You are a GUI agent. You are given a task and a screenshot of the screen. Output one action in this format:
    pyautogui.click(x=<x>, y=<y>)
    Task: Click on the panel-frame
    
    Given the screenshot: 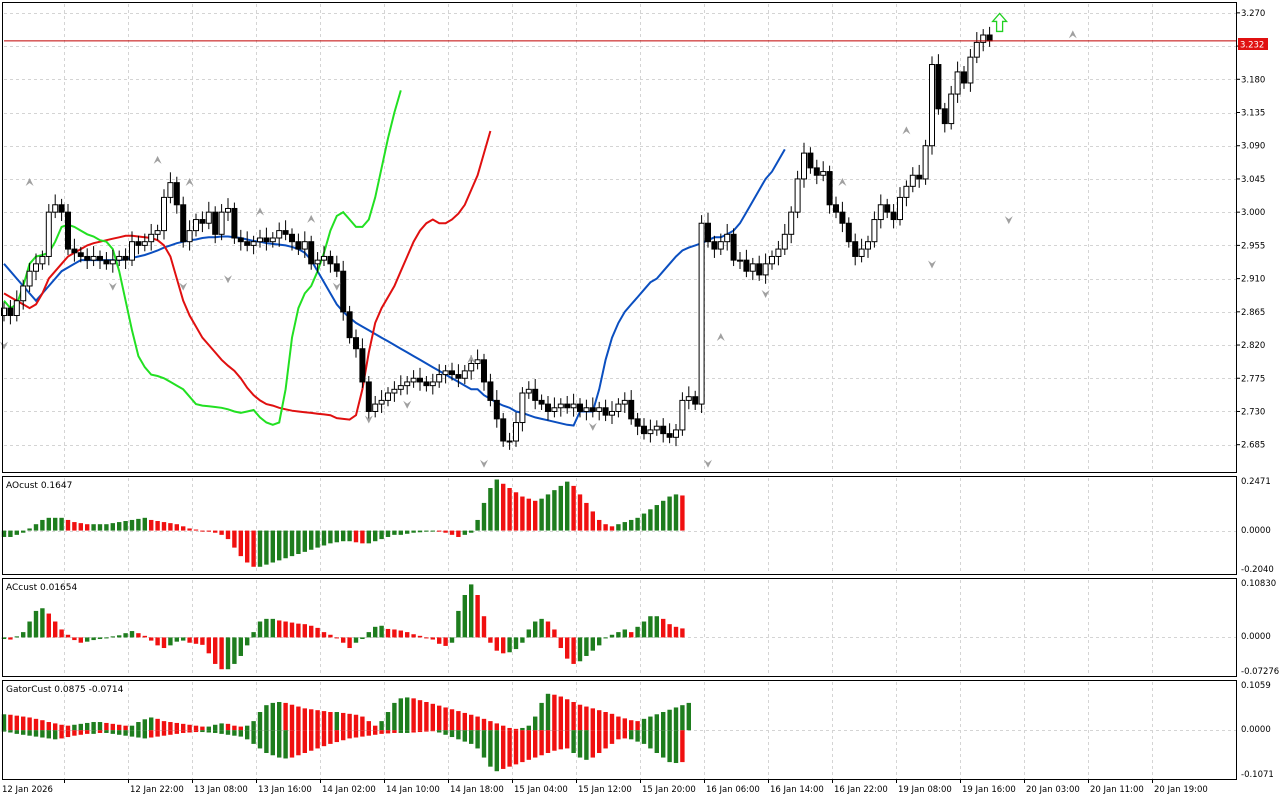 What is the action you would take?
    pyautogui.click(x=619, y=730)
    